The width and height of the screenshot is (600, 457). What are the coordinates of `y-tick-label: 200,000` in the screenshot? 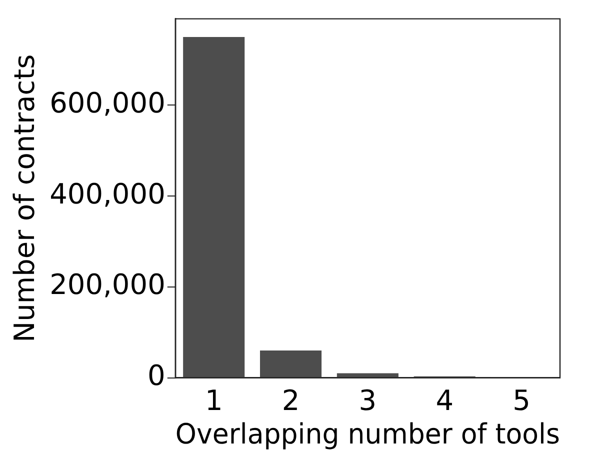 It's located at (108, 285).